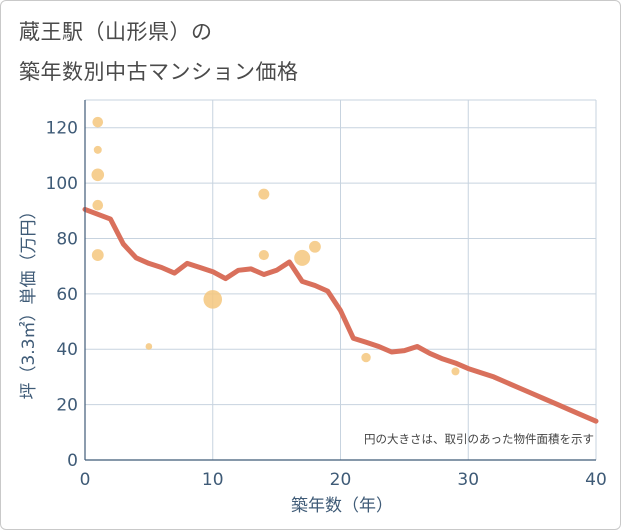 This screenshot has width=621, height=530. What do you see at coordinates (596, 480) in the screenshot?
I see `x-tick-label-40: 40` at bounding box center [596, 480].